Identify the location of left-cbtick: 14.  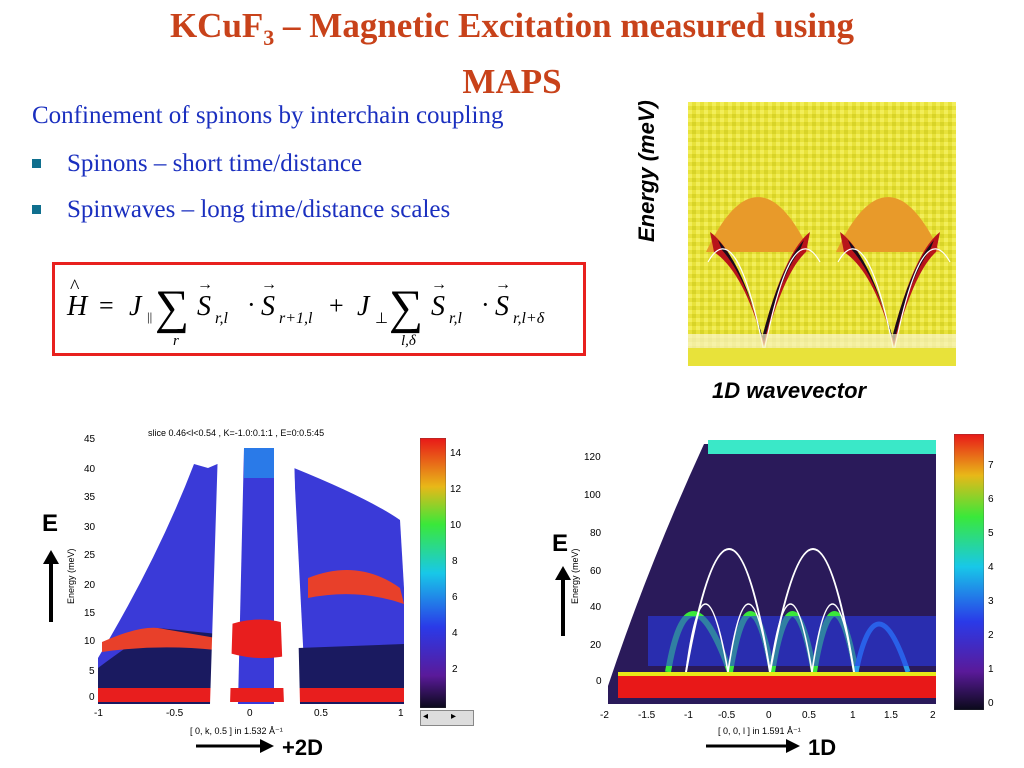
(456, 453).